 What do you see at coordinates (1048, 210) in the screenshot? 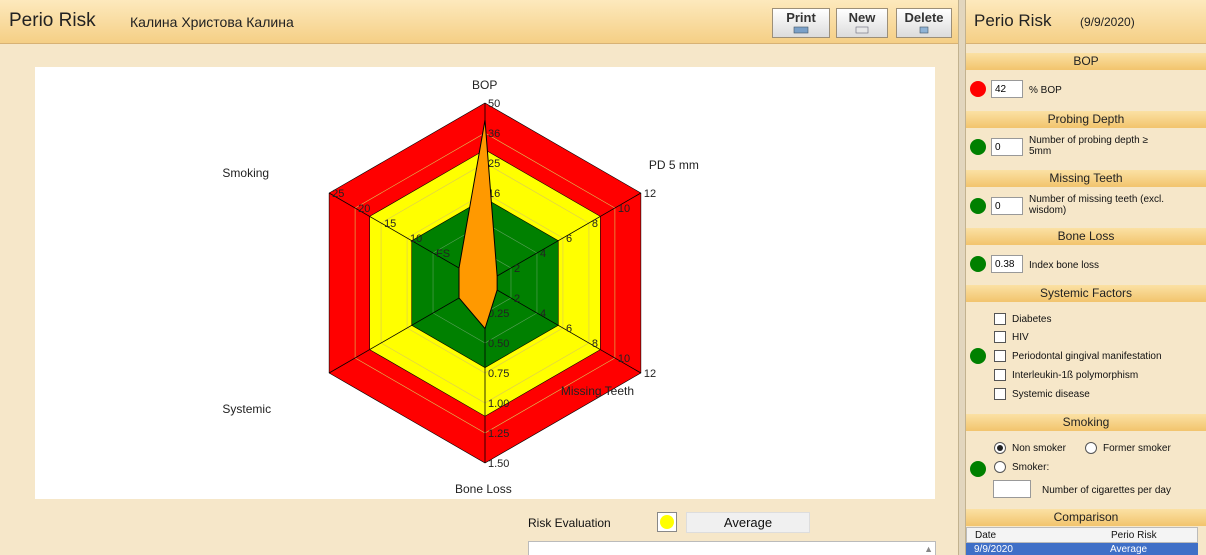
I see `missing-label-line2: wisdom)` at bounding box center [1048, 210].